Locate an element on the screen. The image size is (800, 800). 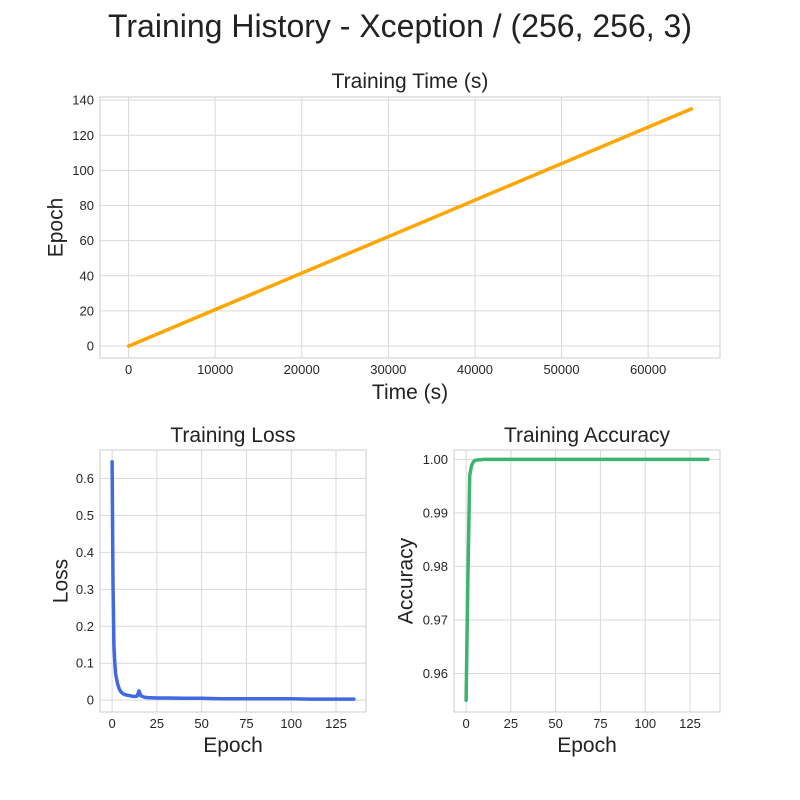
x-tick-label: 10000 is located at coordinates (215, 369).